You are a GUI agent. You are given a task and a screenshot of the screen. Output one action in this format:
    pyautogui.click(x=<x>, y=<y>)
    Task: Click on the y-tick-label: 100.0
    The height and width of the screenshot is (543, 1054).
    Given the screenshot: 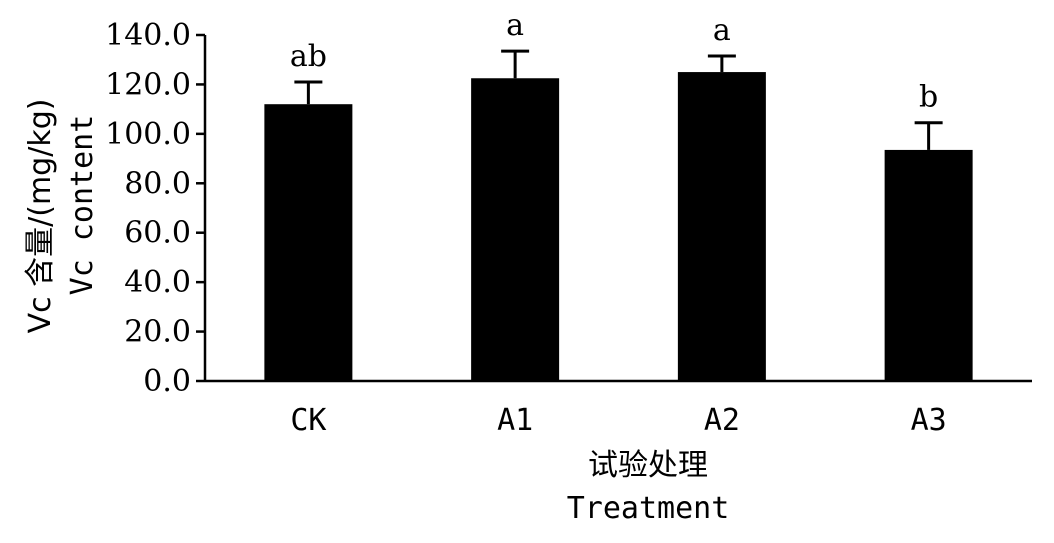 What is the action you would take?
    pyautogui.click(x=148, y=134)
    